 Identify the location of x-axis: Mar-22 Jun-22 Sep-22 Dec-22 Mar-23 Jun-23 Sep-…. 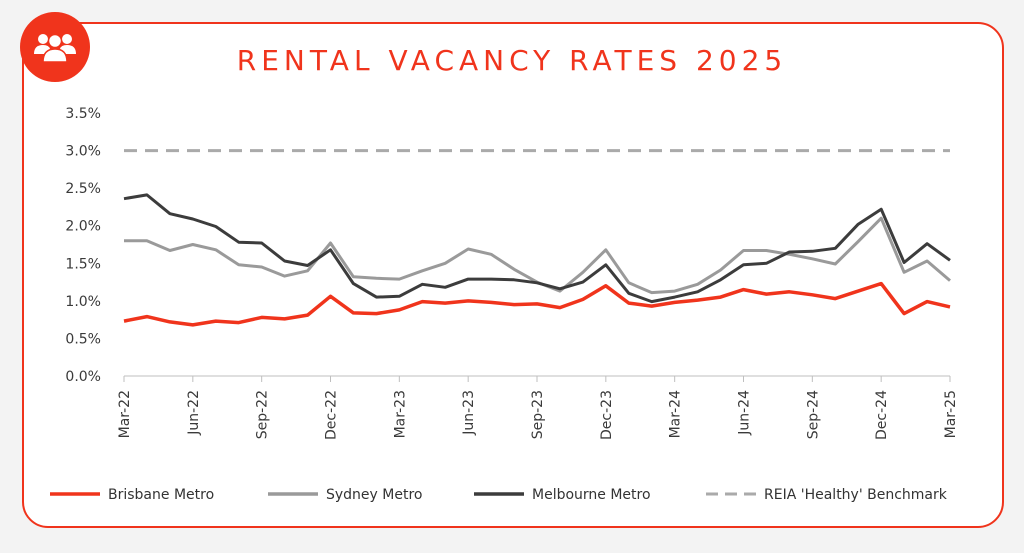
(538, 408).